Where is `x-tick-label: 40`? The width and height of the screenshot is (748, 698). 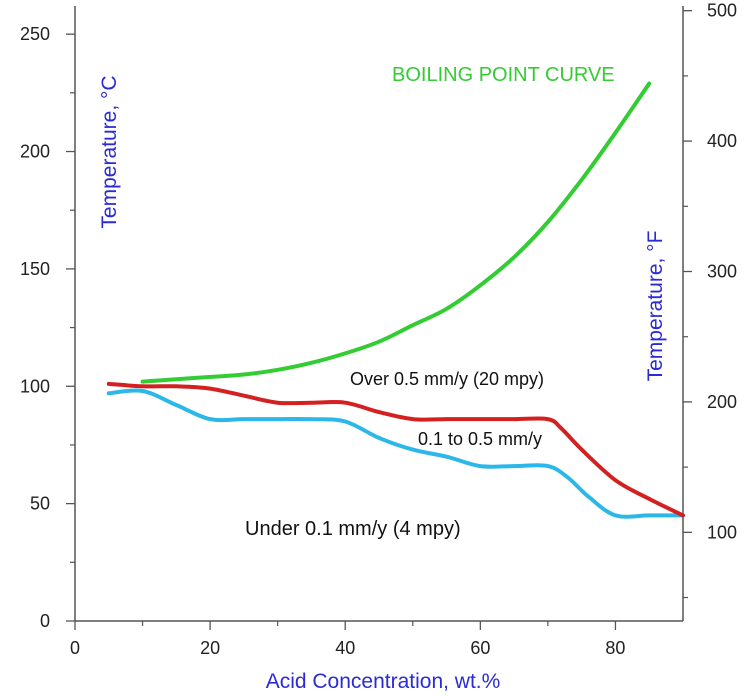
x-tick-label: 40 is located at coordinates (345, 648).